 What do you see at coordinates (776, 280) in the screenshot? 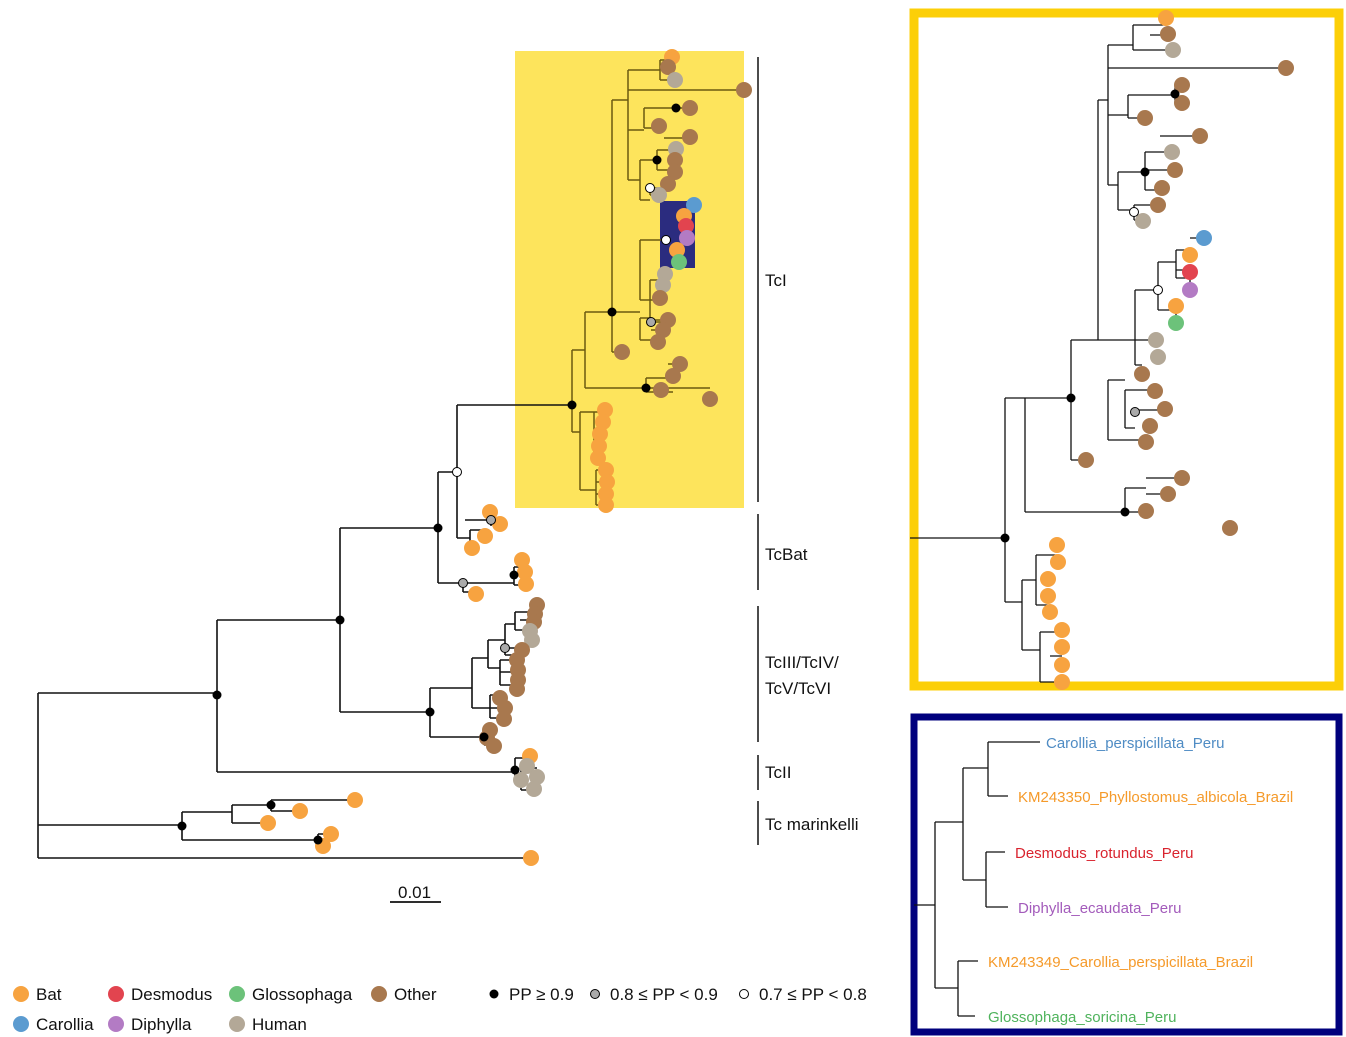
I see `clade-label-tci: TcI` at bounding box center [776, 280].